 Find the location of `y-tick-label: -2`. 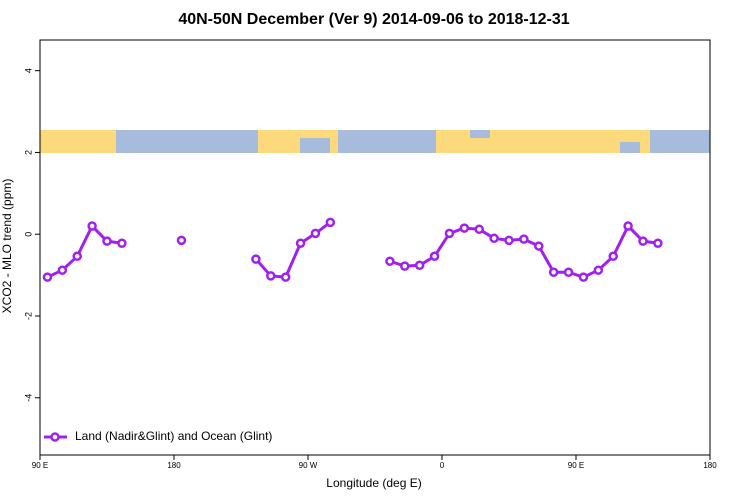

y-tick-label: -2 is located at coordinates (28, 316).